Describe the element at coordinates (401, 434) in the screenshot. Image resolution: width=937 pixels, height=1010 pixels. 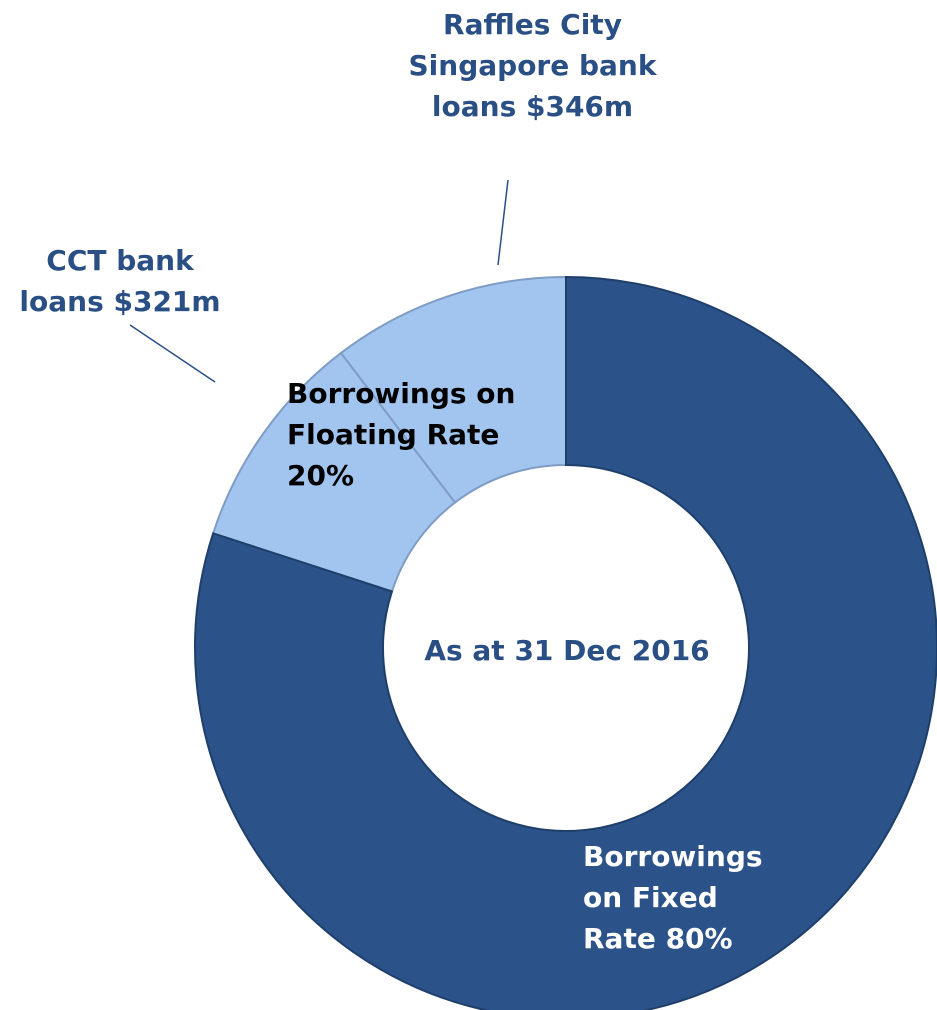
I see `segment-label: Borrowings on Floating Rate 20%` at that location.